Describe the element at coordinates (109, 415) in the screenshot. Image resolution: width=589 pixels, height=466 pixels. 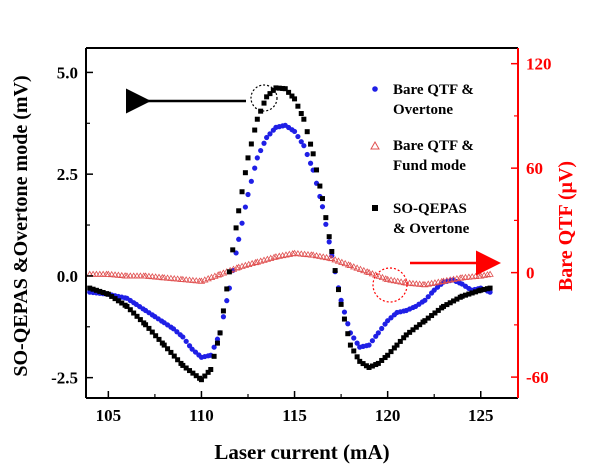
I see `x-tick-label: 105` at that location.